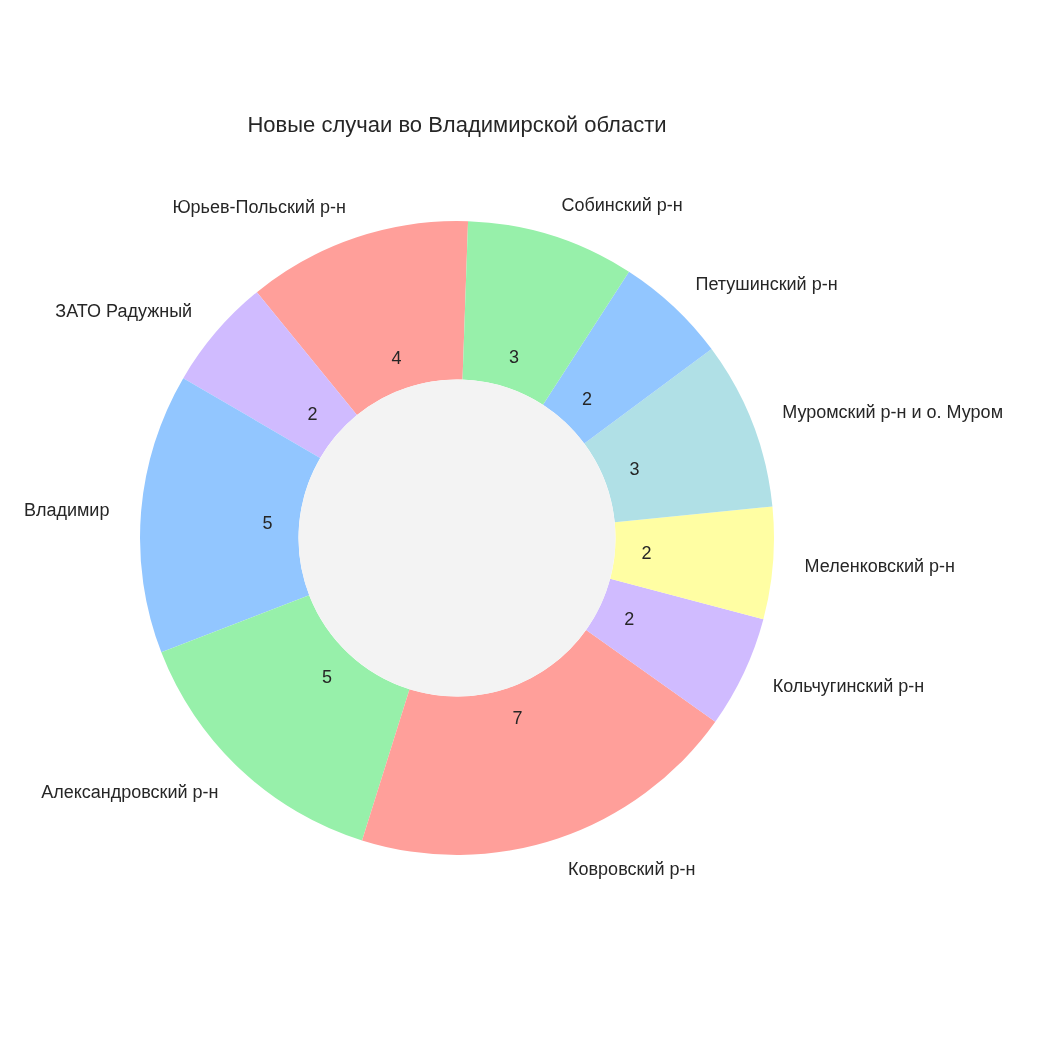 Image resolution: width=1050 pixels, height=1050 pixels. I want to click on slice-label: Муромский р-н и о. Муром, so click(893, 412).